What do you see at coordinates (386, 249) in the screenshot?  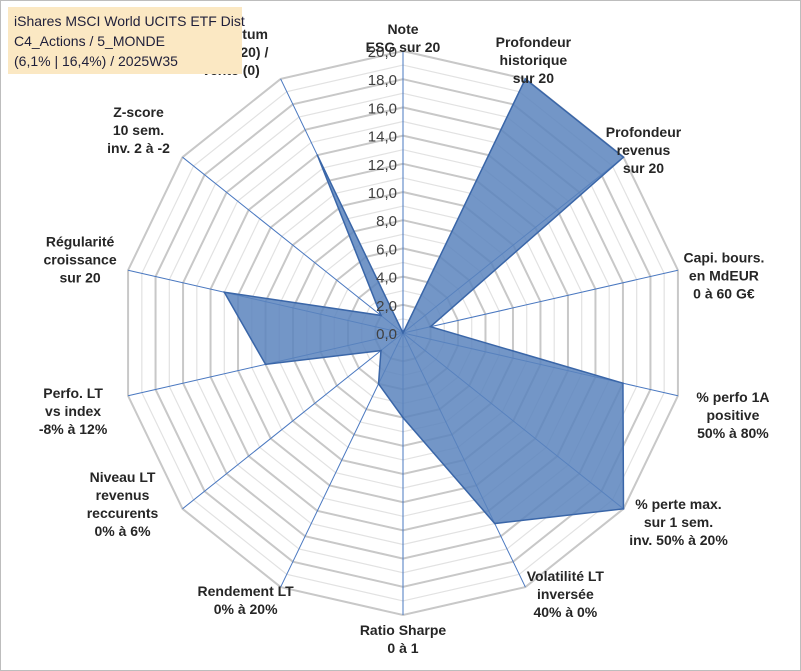 I see `tick-label: 6,0` at bounding box center [386, 249].